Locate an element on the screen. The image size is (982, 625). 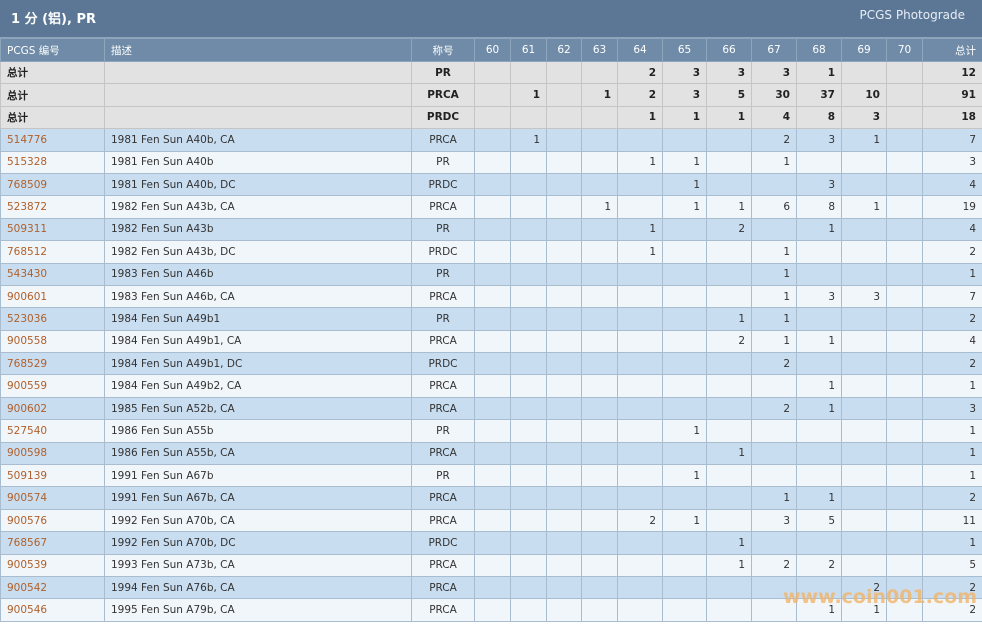
coin-row: 768529 1984 Fen Sun A49b1, DC PRDC 2 2 is located at coordinates (491, 364).